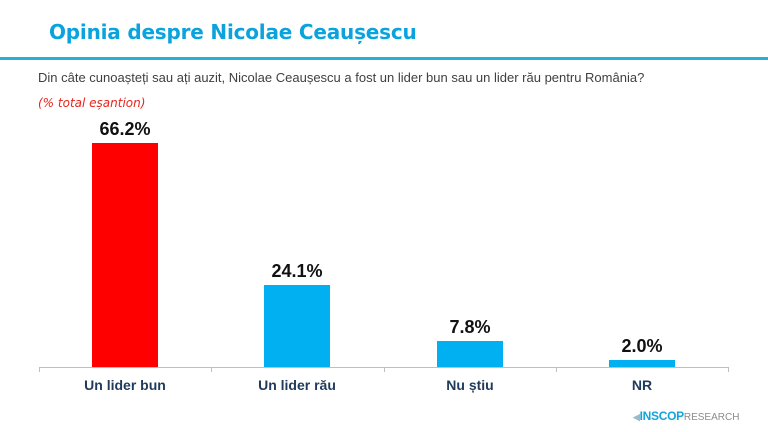 The height and width of the screenshot is (432, 768). Describe the element at coordinates (686, 416) in the screenshot. I see `inscop-logo: ◀INSCOPRESEARCH` at that location.